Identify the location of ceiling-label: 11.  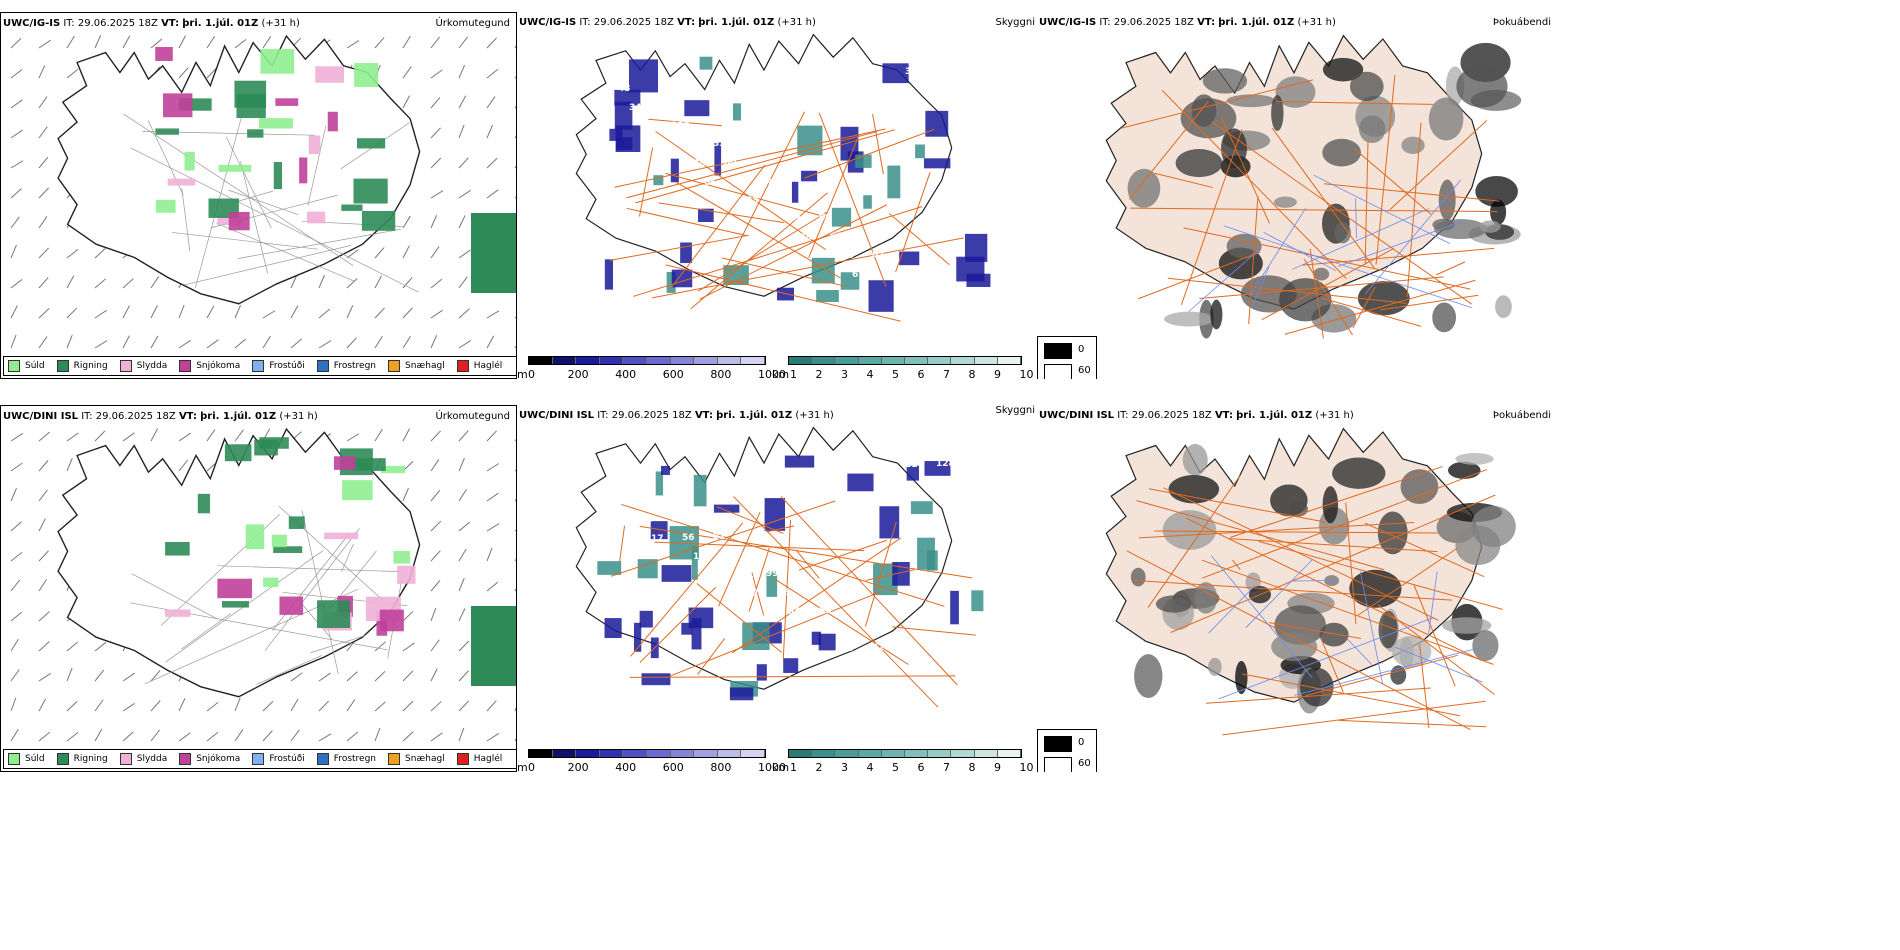
(805, 631).